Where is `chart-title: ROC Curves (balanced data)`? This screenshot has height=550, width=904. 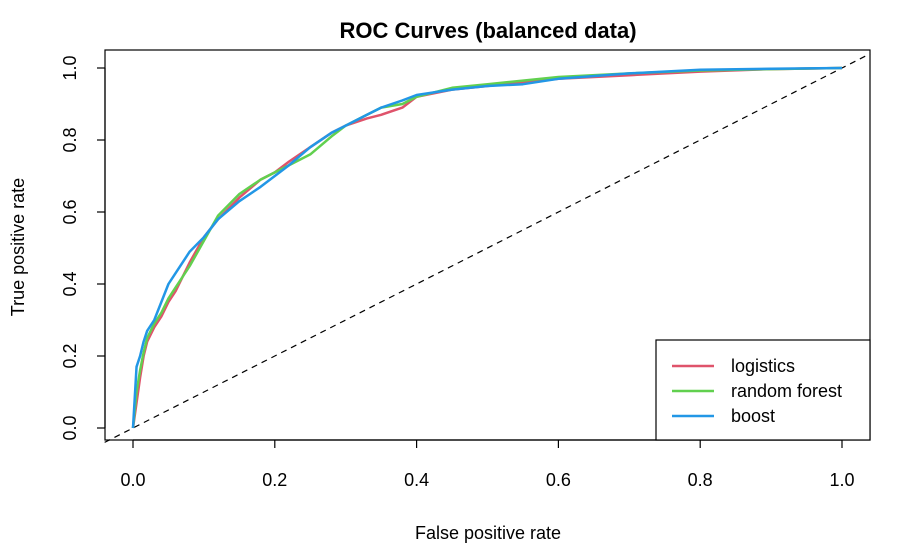
chart-title: ROC Curves (balanced data) is located at coordinates (487, 30).